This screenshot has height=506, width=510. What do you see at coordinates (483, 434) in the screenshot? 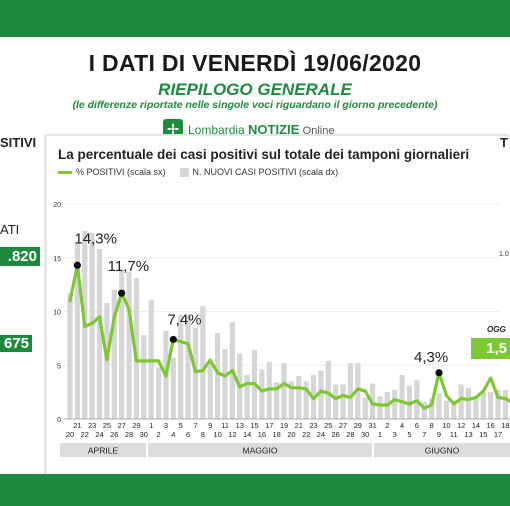
I see `x-tick-label: 15` at bounding box center [483, 434].